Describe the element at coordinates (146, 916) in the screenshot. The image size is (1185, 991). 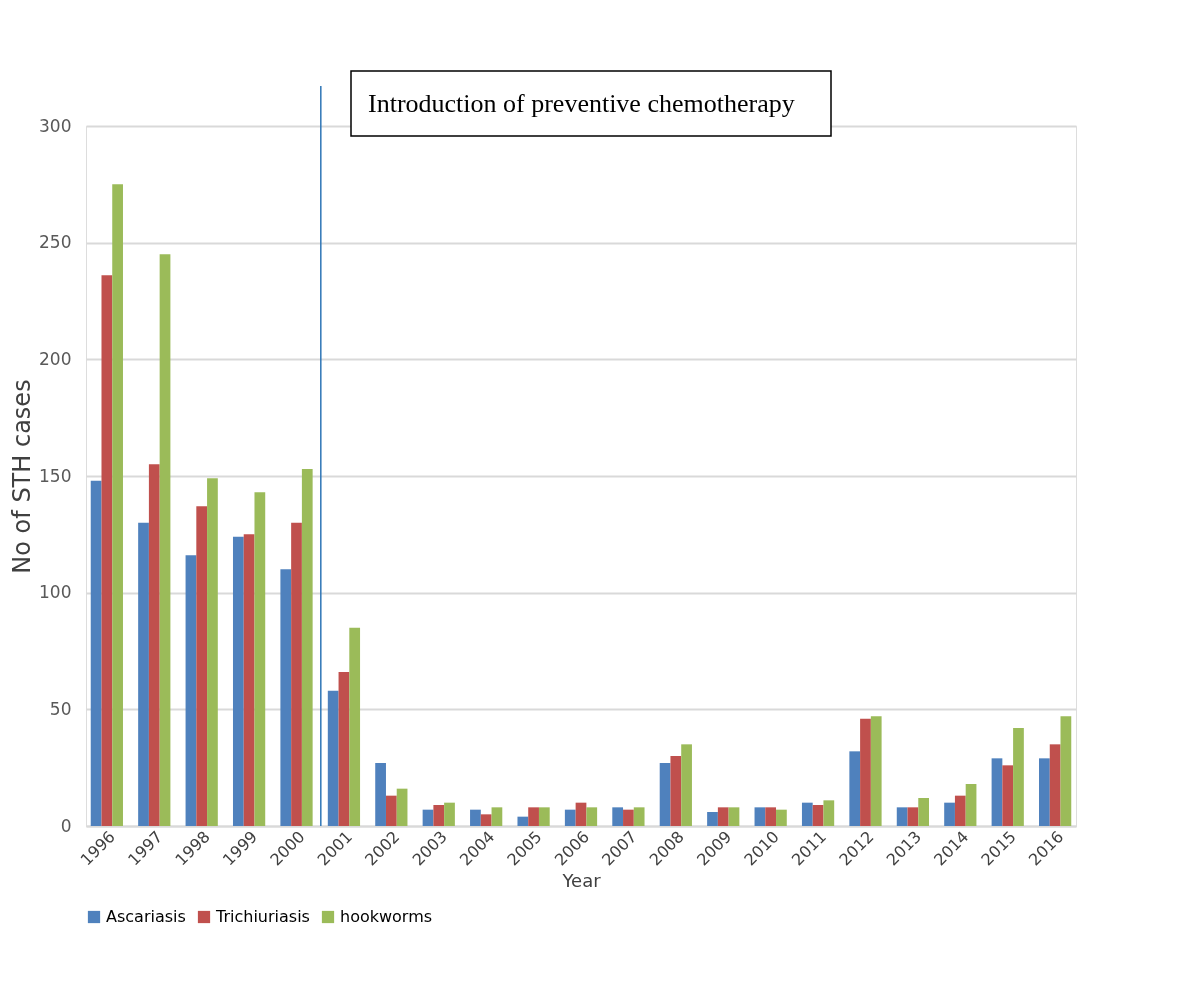
I see `legend-label: Ascariasis` at that location.